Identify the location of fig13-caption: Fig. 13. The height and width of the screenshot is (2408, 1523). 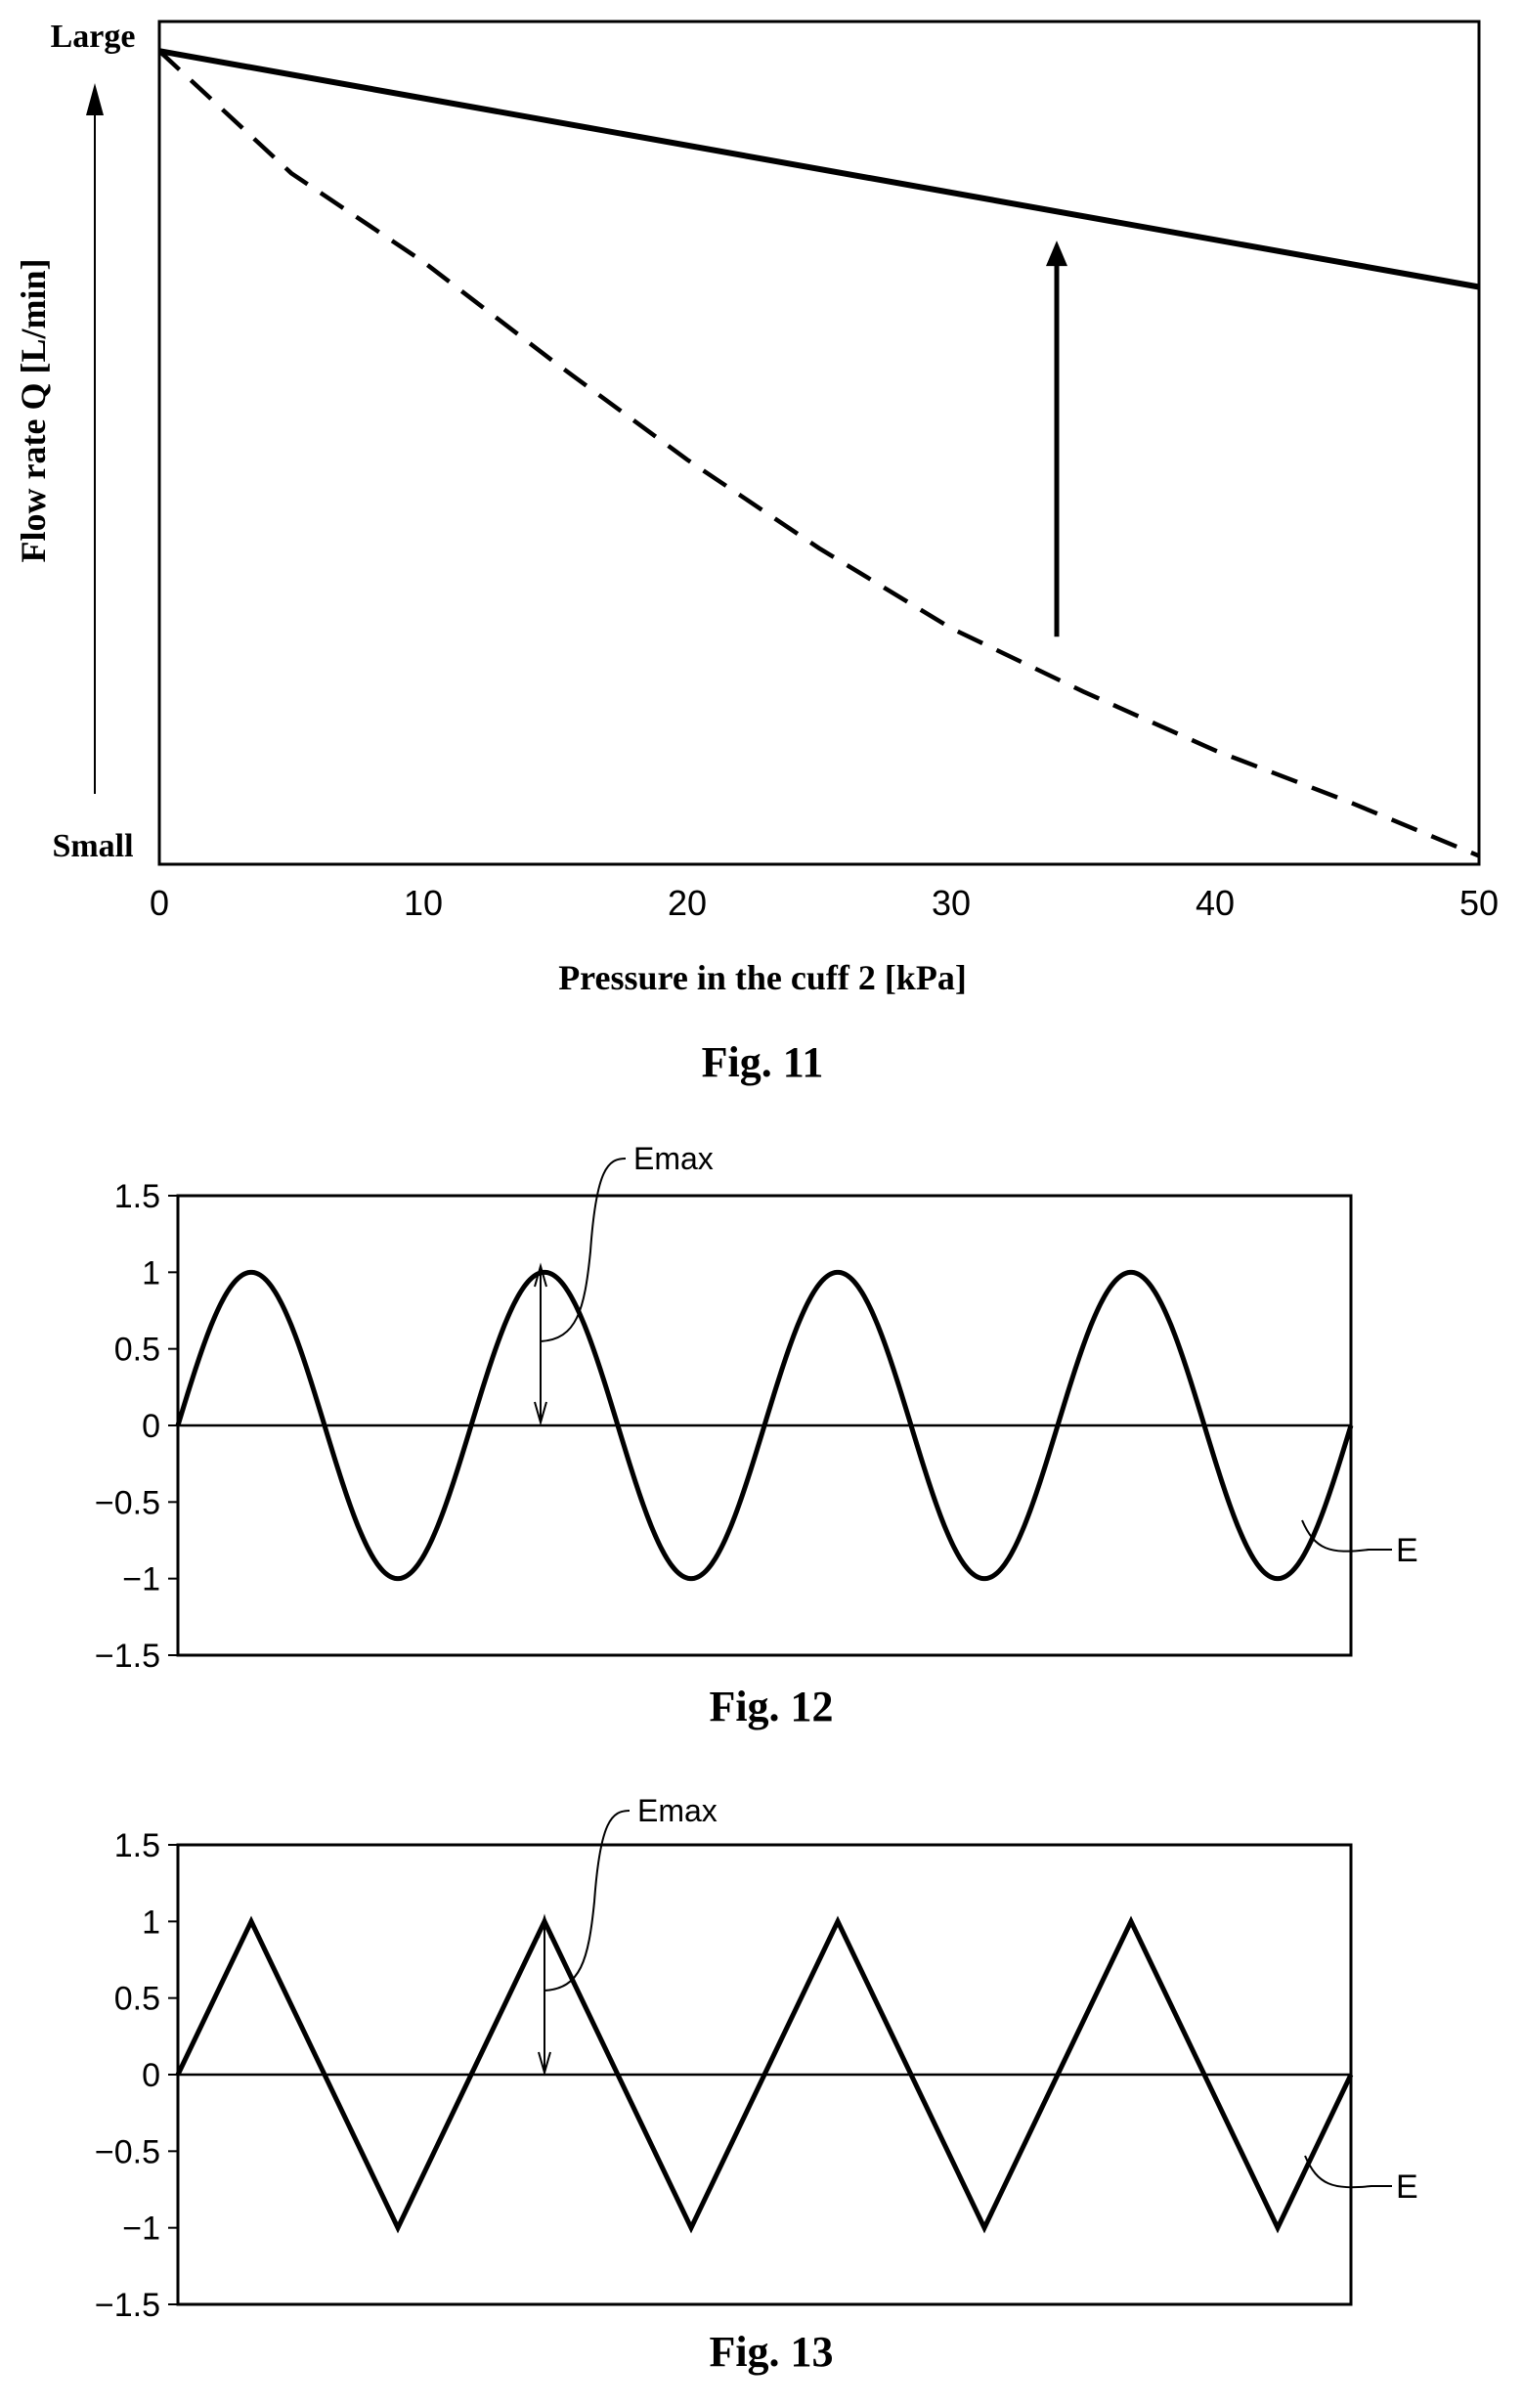
(771, 2352).